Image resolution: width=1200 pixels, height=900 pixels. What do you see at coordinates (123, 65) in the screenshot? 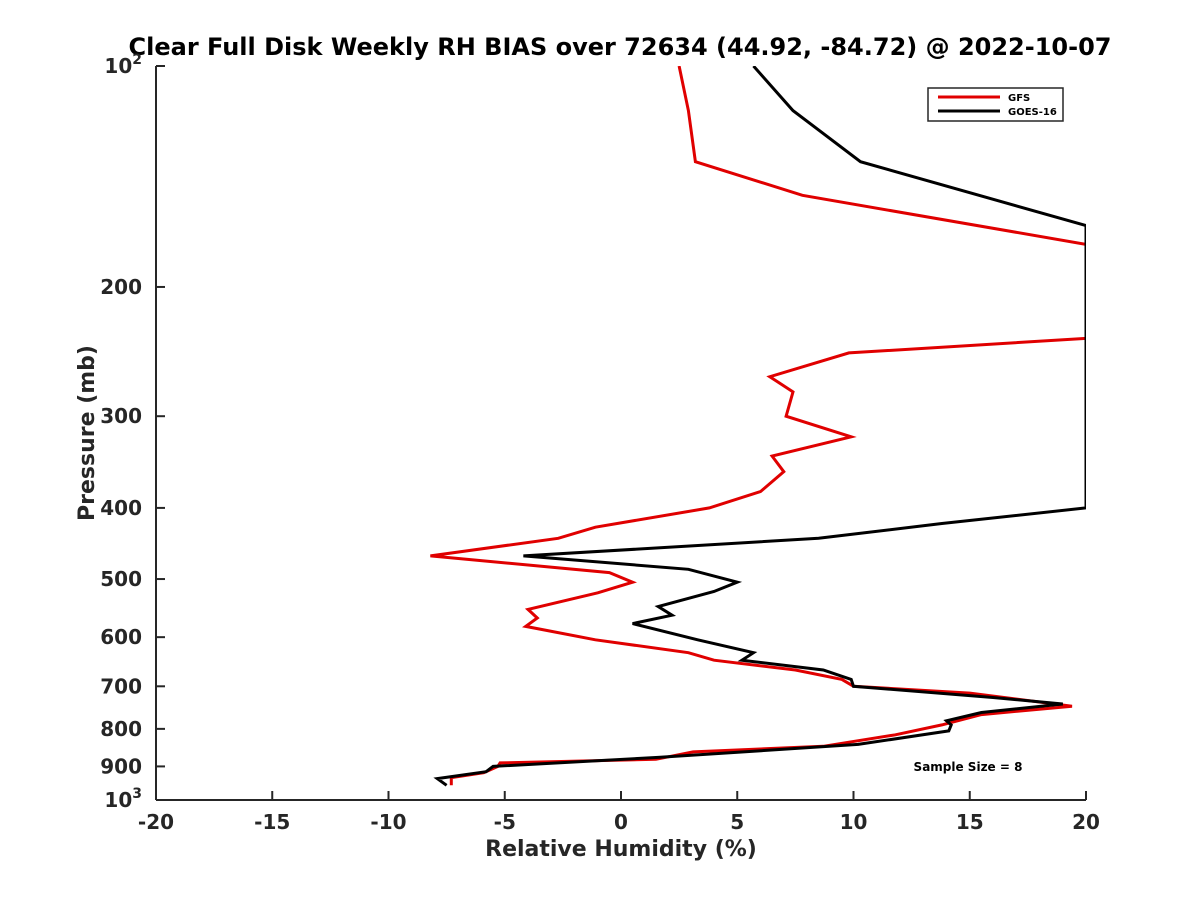
I see `y-tick-label: 10²` at bounding box center [123, 65].